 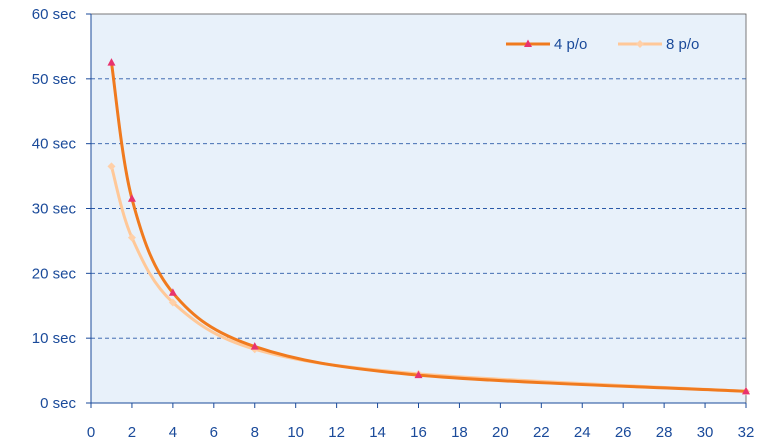 I want to click on x-tick-label: 4, so click(x=173, y=432).